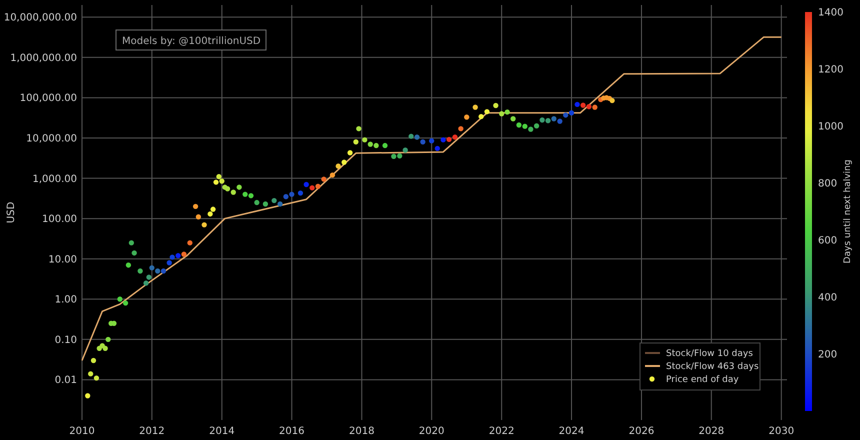  Describe the element at coordinates (828, 355) in the screenshot. I see `color-bar-label: 200` at that location.